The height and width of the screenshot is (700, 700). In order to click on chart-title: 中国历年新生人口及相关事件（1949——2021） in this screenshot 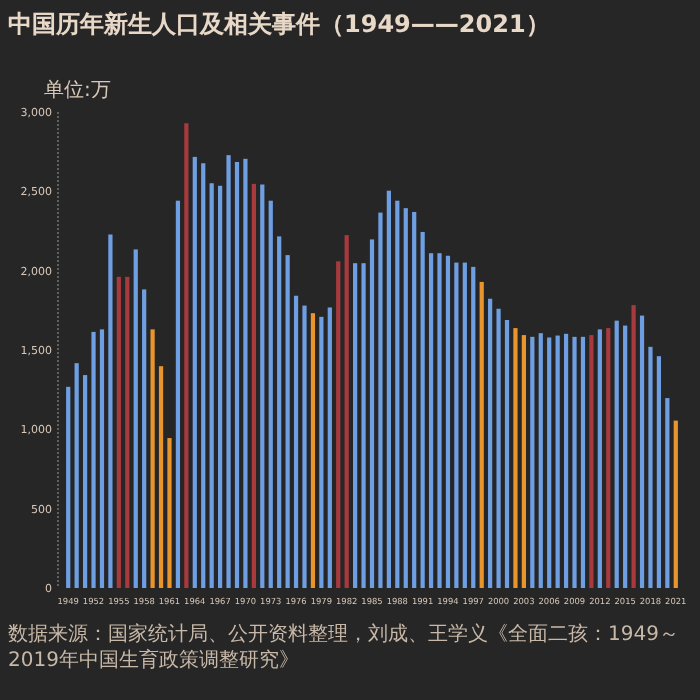, I will do `click(279, 24)`.